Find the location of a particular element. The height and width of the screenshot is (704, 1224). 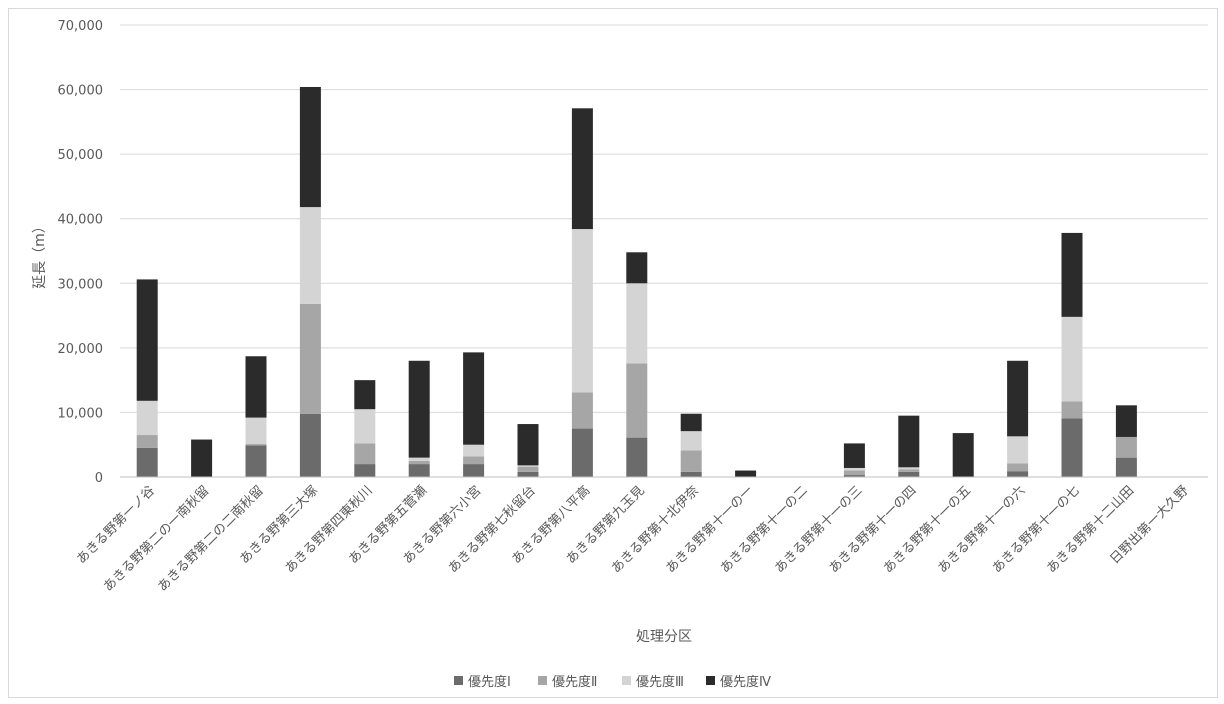

x-category-label: あきる野第二の二南秋留 is located at coordinates (211, 539).